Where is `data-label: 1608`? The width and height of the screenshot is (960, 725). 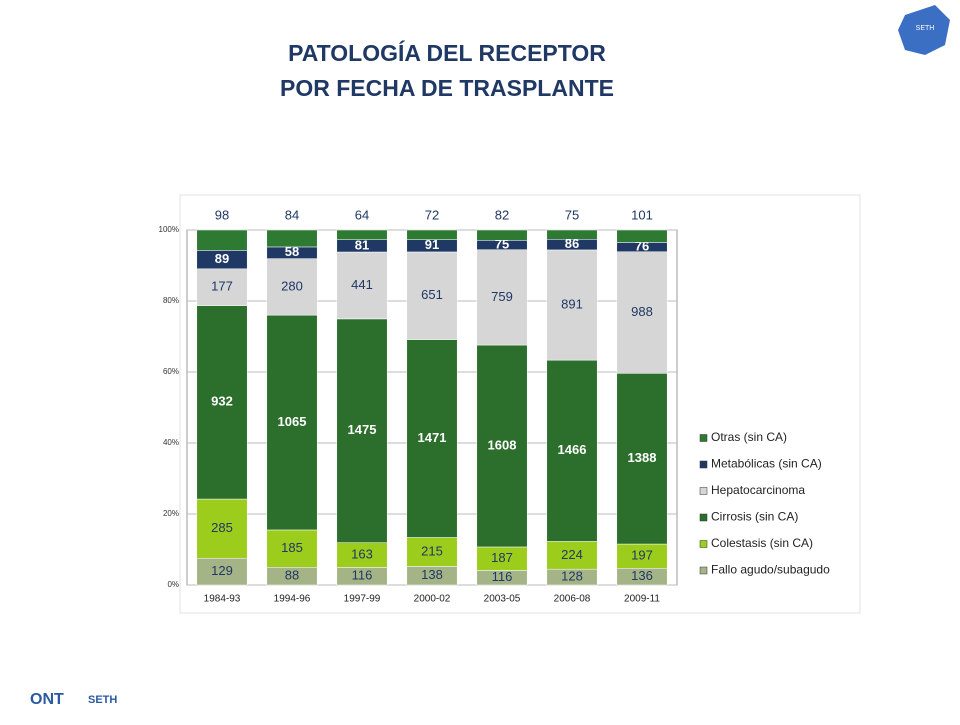 data-label: 1608 is located at coordinates (502, 444).